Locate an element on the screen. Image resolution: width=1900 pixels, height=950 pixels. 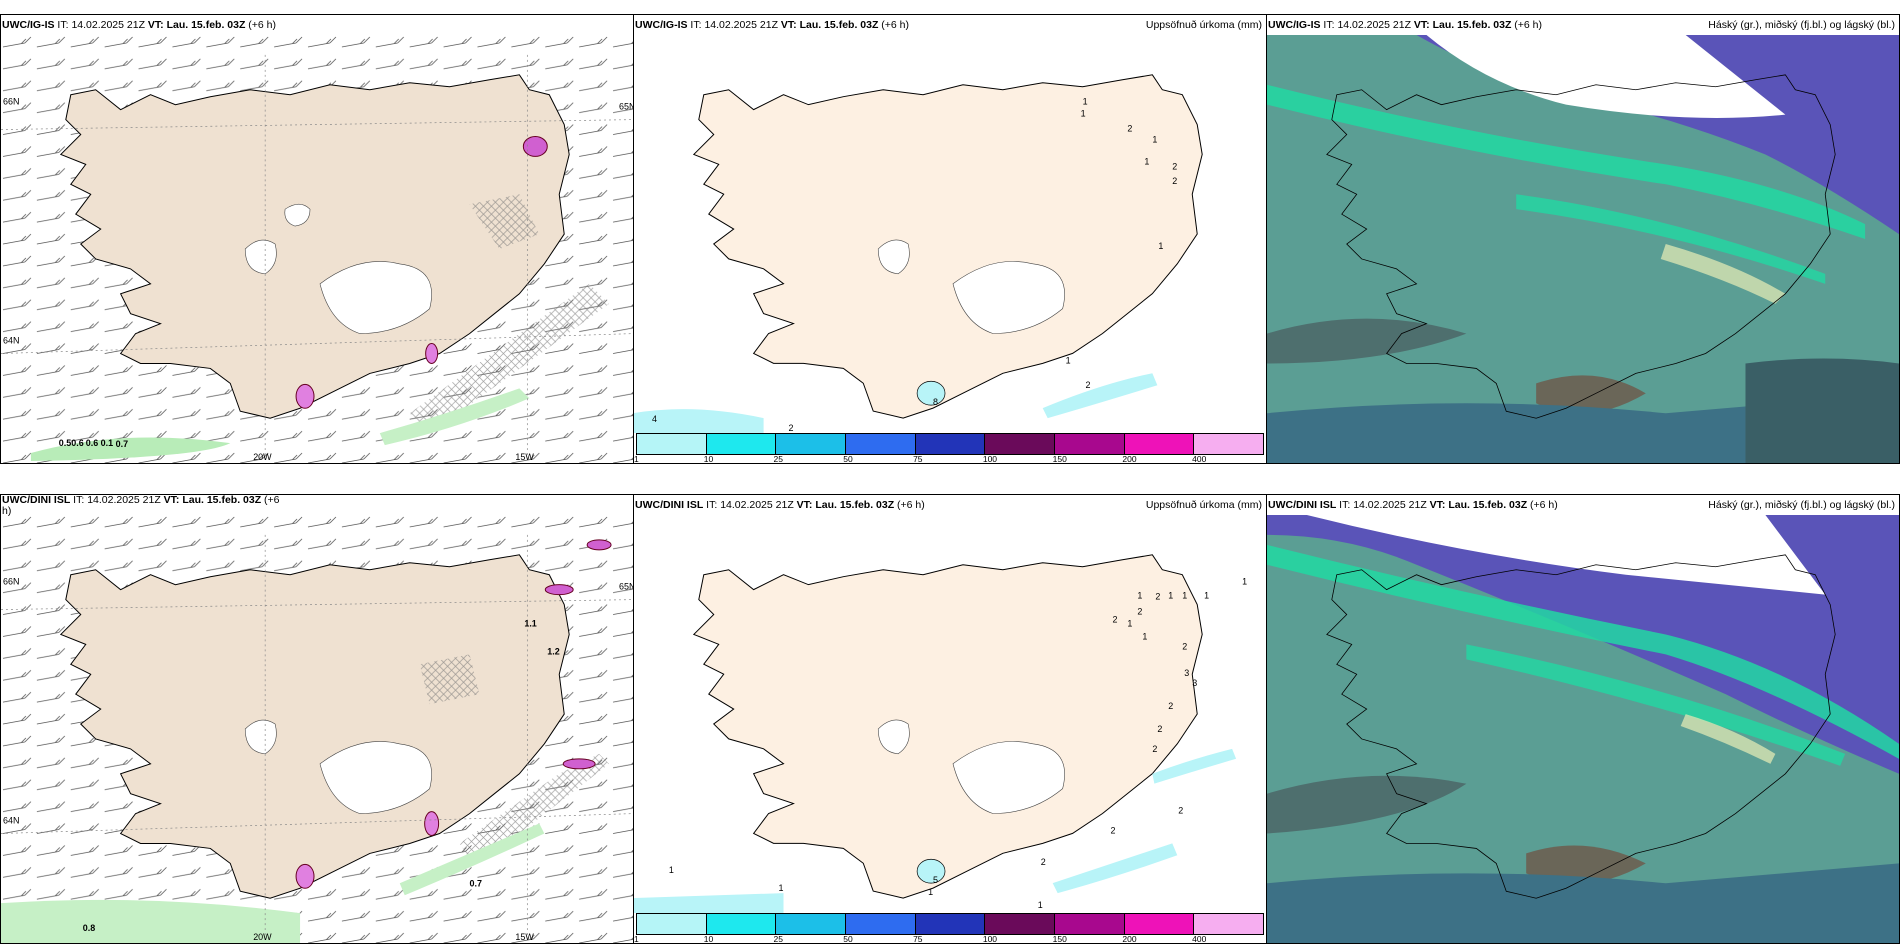
wind-map: 66N 64N 65N 20W 15W 0.50.6 0.6 0.1 0.7 is located at coordinates (317, 249).